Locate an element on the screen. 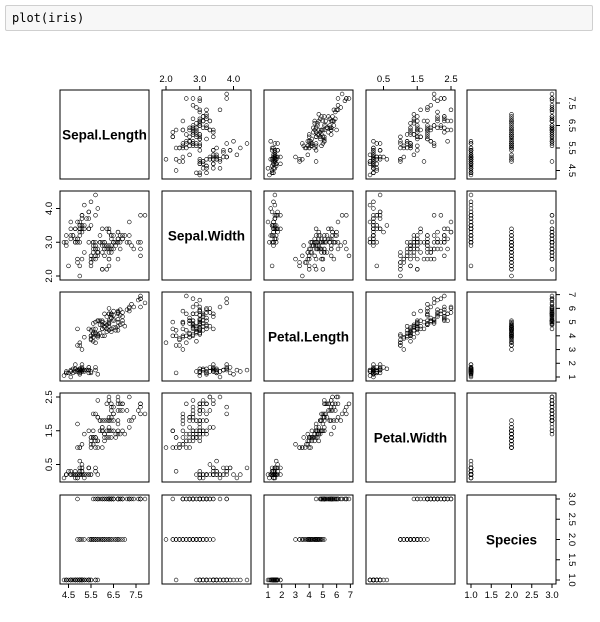 The image size is (600, 622). panel-sepal-width-vs-sepal-length is located at coordinates (104, 235).